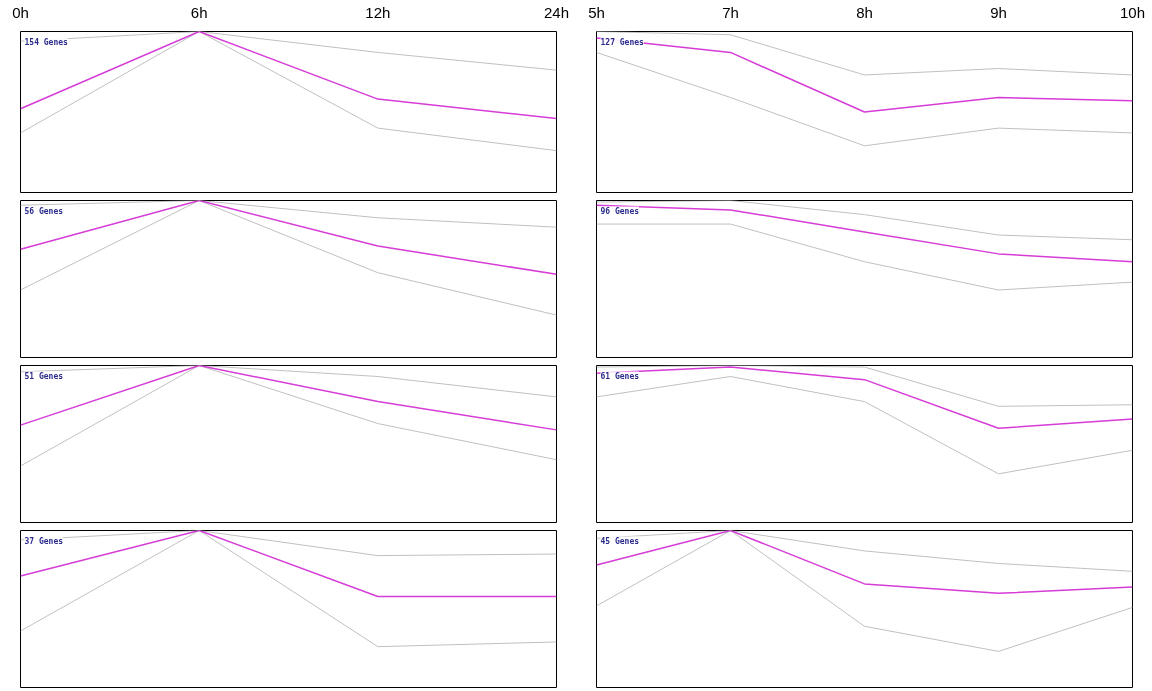 The height and width of the screenshot is (691, 1152). I want to click on x-tick-label: 5h, so click(596, 12).